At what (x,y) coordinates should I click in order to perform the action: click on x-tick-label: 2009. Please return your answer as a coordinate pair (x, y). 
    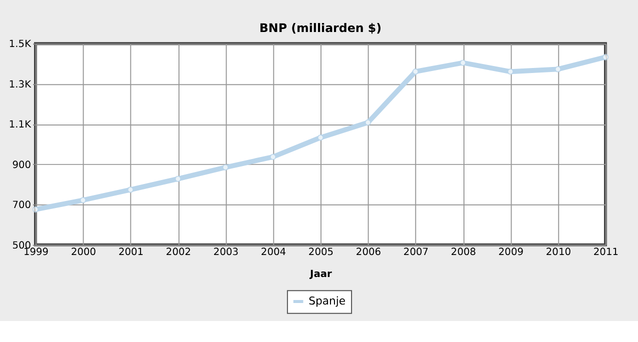
    Looking at the image, I should click on (511, 252).